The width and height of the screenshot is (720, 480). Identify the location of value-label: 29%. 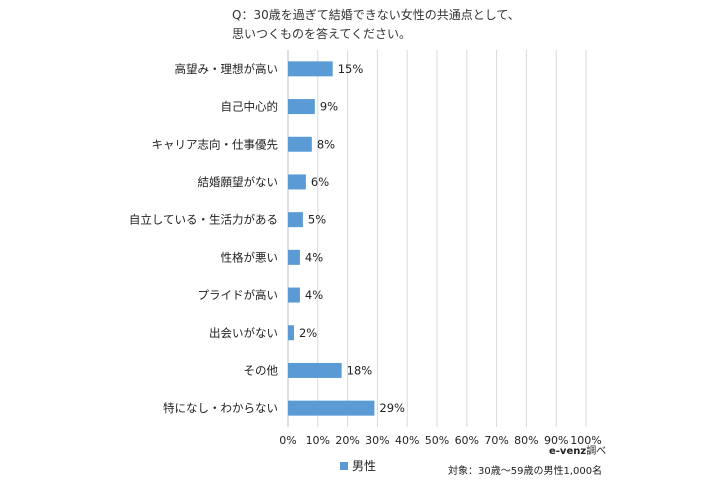
(392, 408).